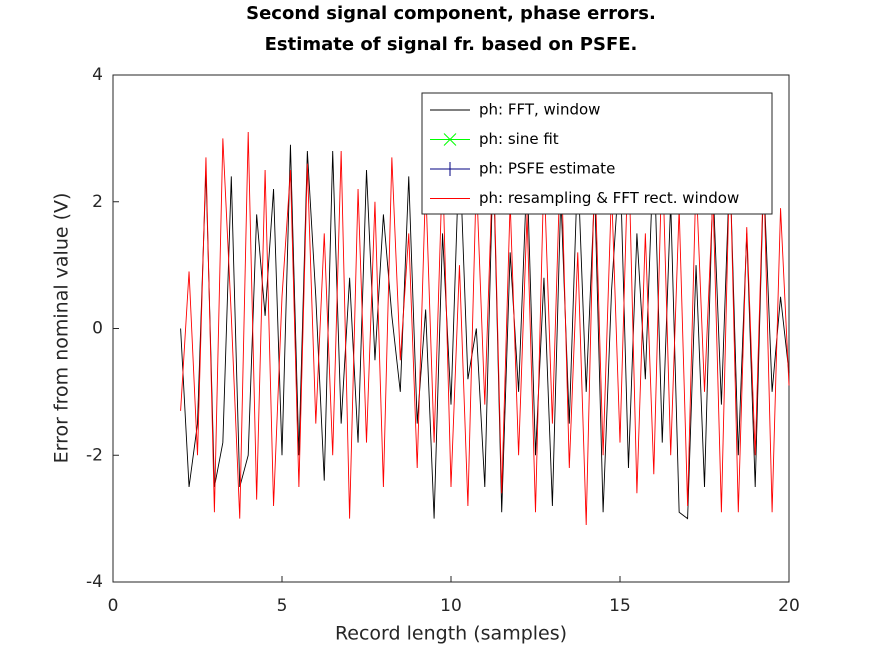 The image size is (872, 654). I want to click on y-axis-label: Error from nominal value (V), so click(62, 328).